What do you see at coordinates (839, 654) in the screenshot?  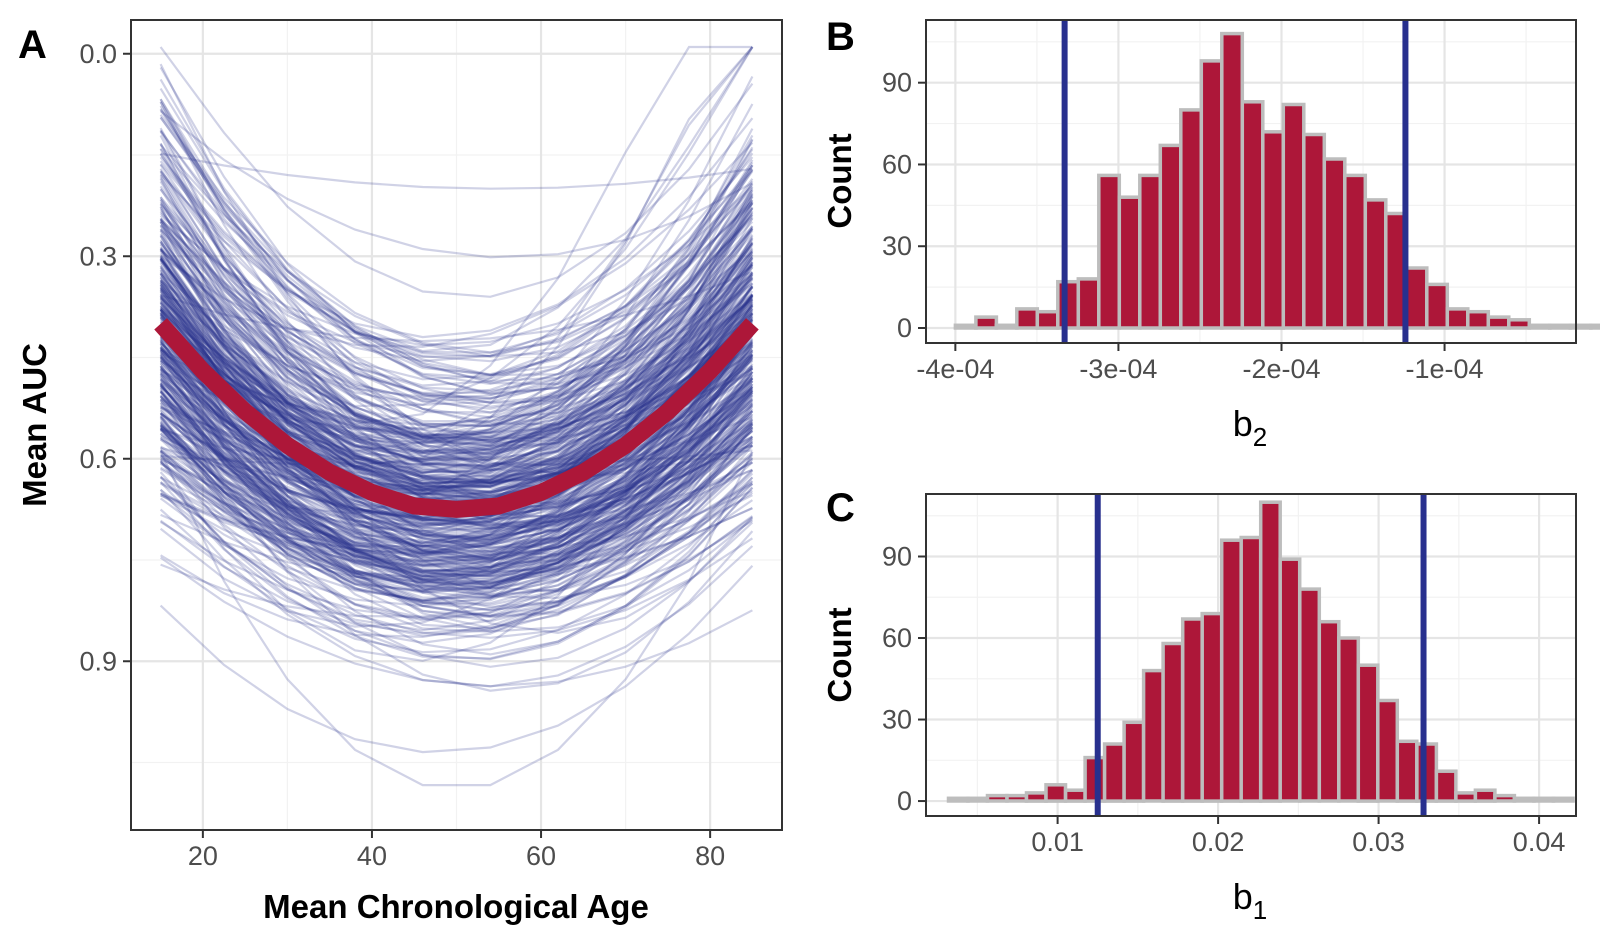 I see `panel-c-y-axis-title: Count` at bounding box center [839, 654].